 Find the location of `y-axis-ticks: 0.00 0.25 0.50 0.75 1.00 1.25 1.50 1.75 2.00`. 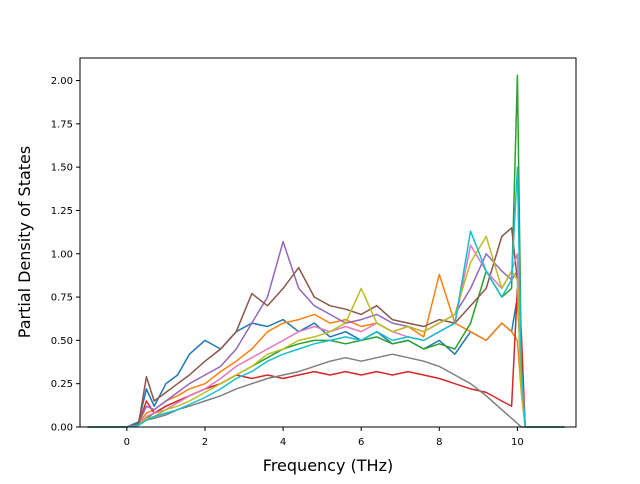

y-axis-ticks: 0.00 0.25 0.50 0.75 1.00 1.25 1.50 1.75 2.00 is located at coordinates (65, 255).